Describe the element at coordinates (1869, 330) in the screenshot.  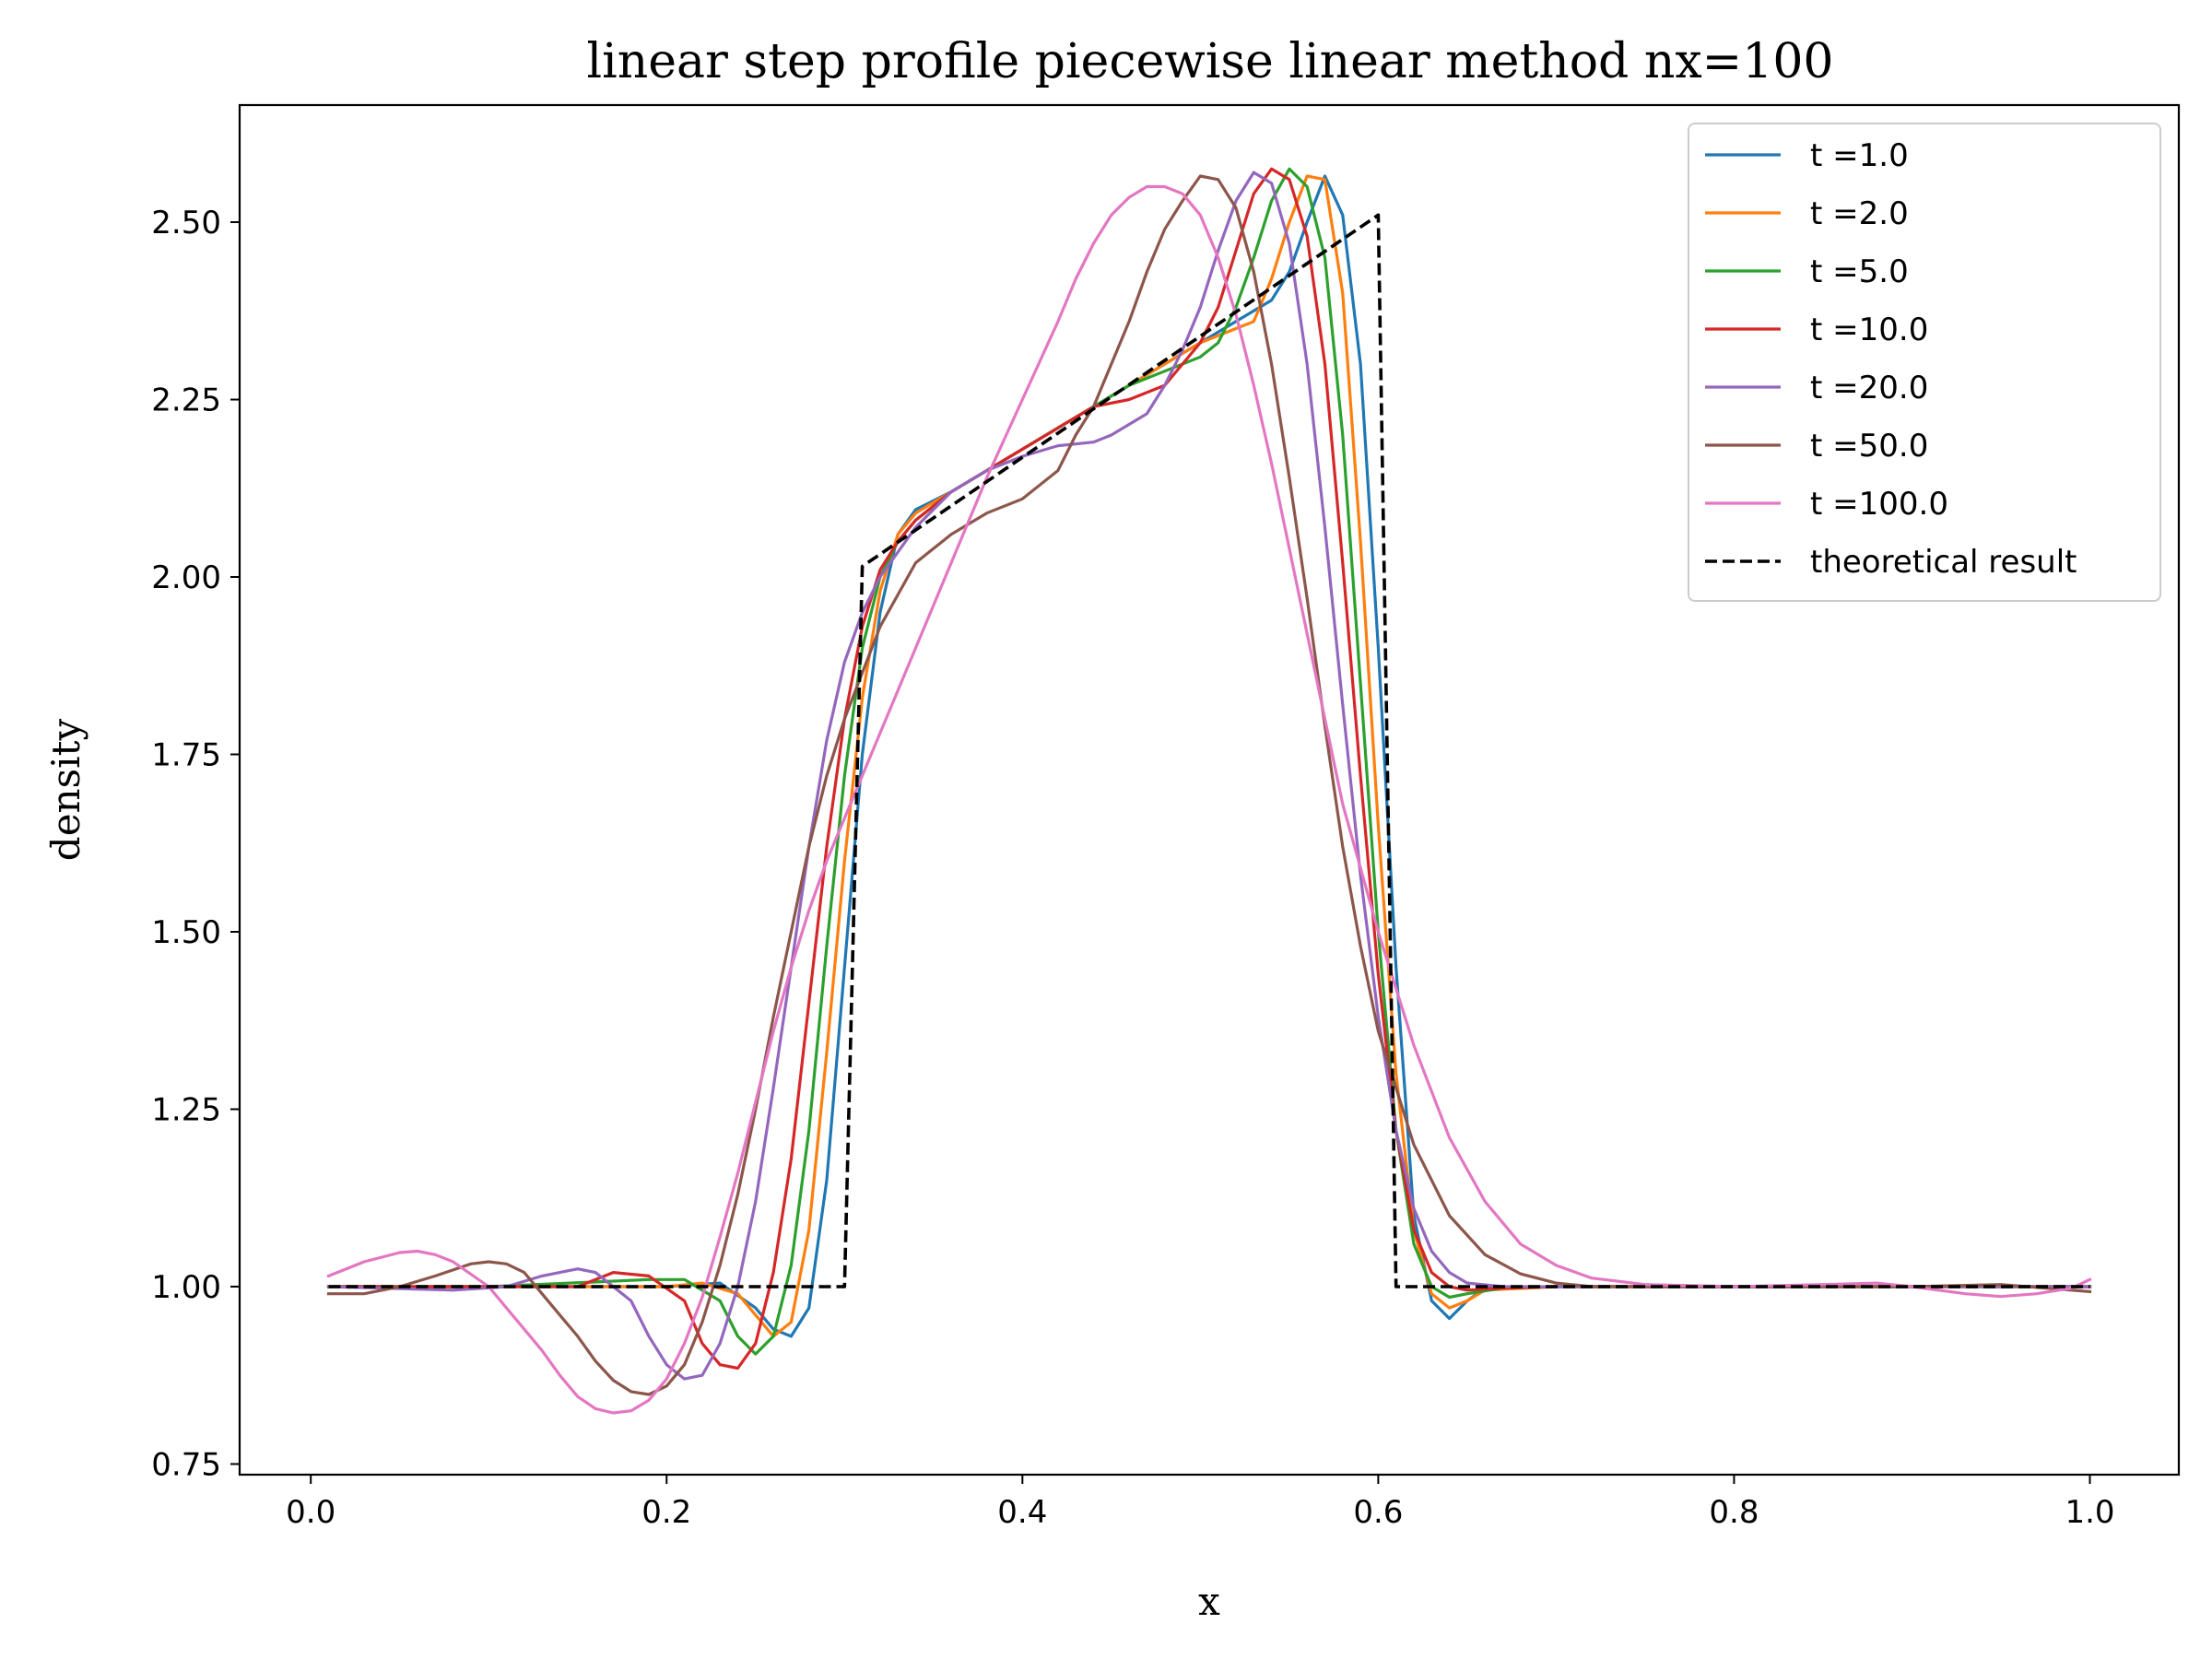
I see `legend-label-3: t =10.0` at that location.